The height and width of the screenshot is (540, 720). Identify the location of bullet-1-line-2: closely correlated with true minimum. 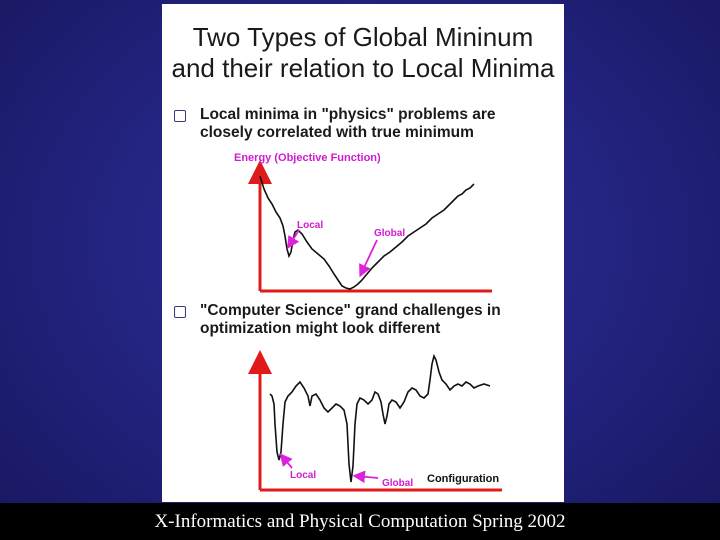
(337, 132).